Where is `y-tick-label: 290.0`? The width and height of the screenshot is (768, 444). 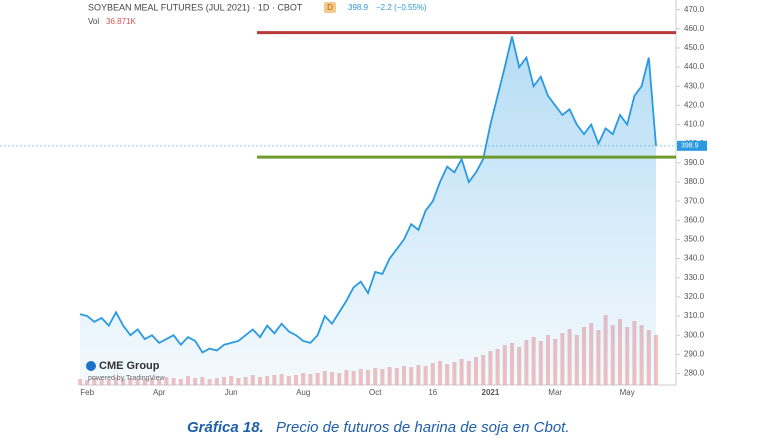
y-tick-label: 290.0 is located at coordinates (694, 353).